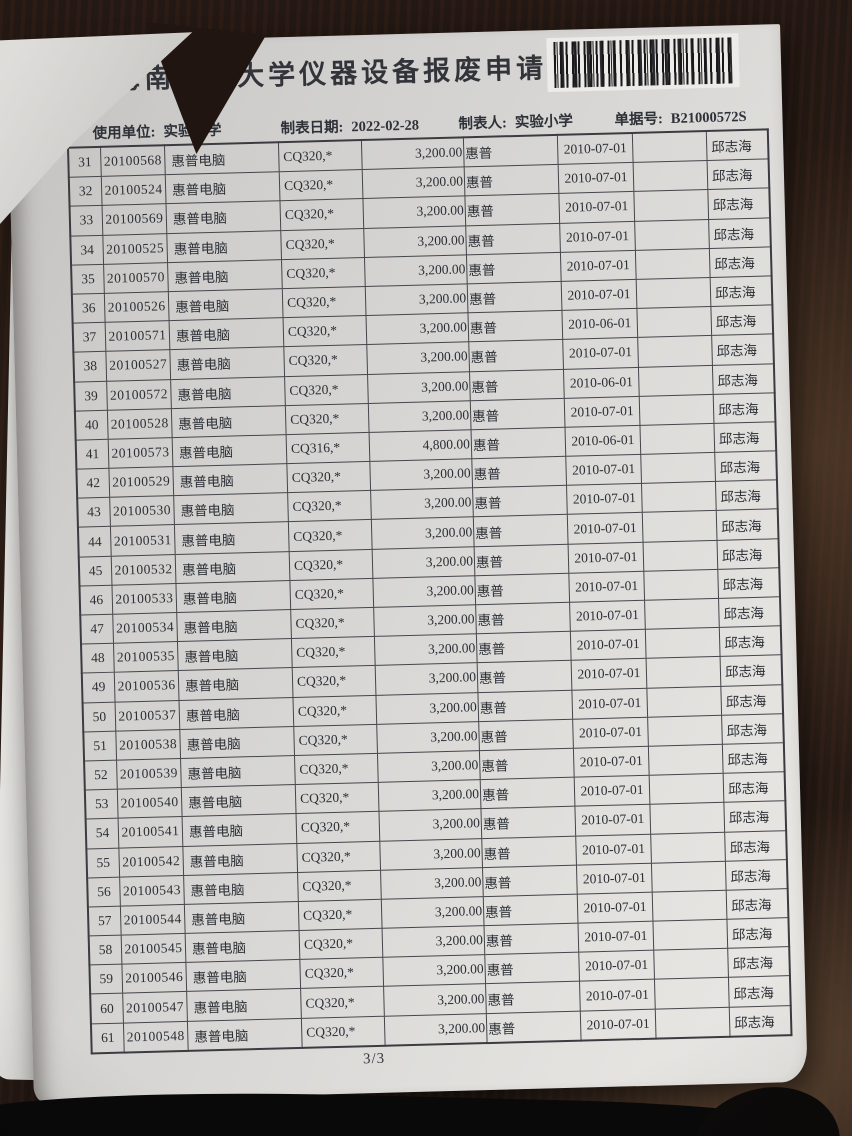 The image size is (852, 1136). I want to click on table-cell: 20100533, so click(144, 599).